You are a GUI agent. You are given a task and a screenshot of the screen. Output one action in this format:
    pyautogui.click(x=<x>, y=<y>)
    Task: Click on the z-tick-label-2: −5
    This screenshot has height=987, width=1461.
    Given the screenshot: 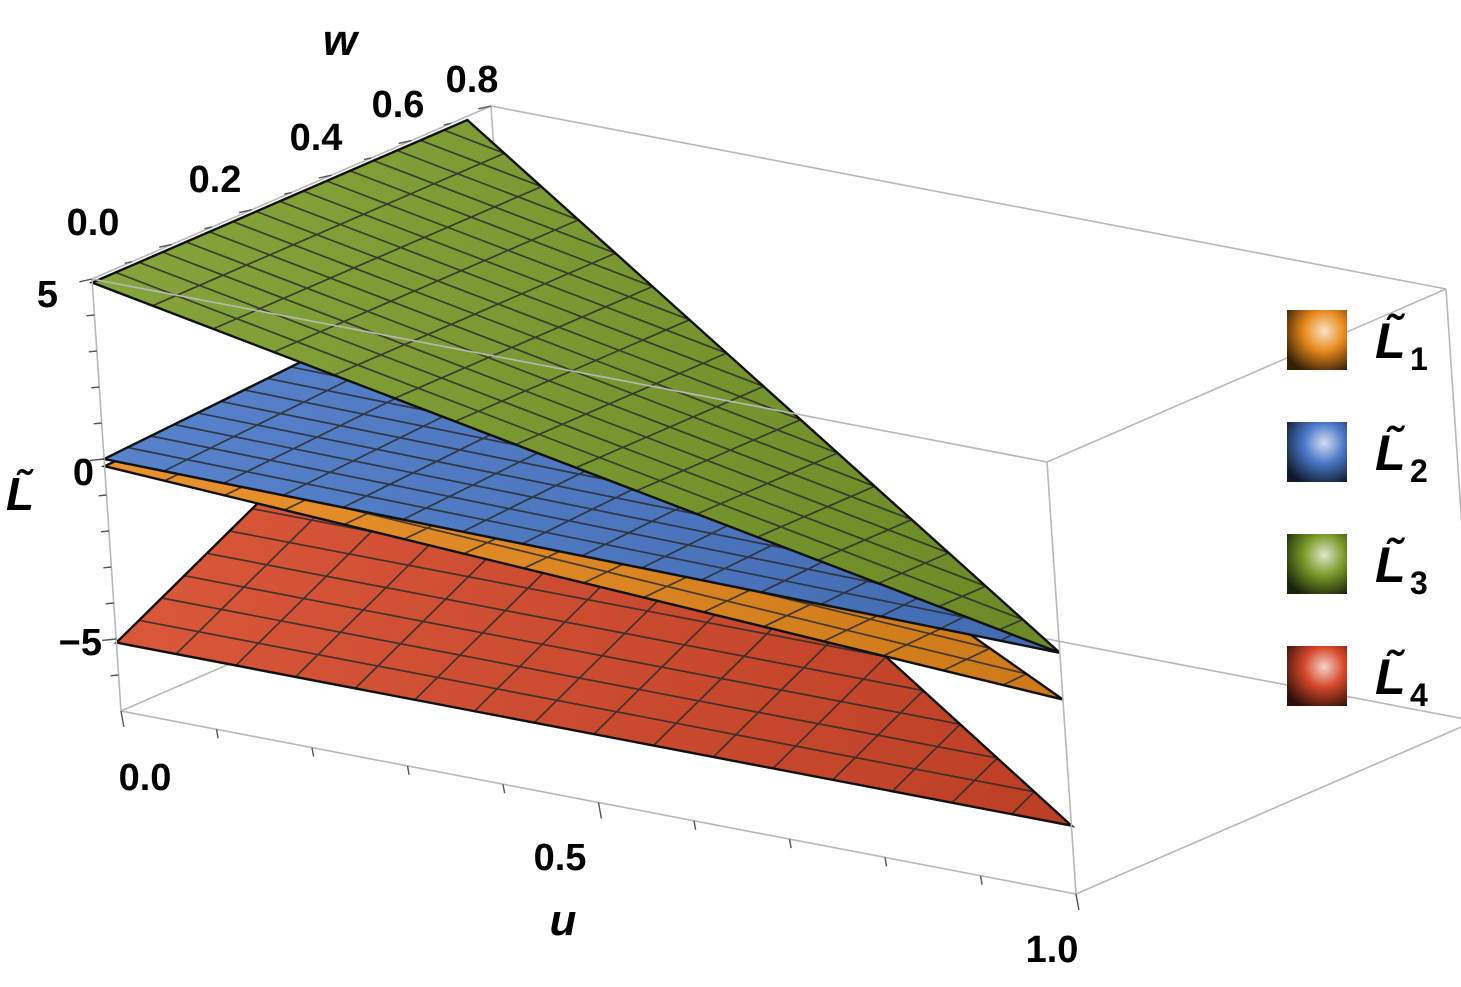 What is the action you would take?
    pyautogui.click(x=80, y=643)
    